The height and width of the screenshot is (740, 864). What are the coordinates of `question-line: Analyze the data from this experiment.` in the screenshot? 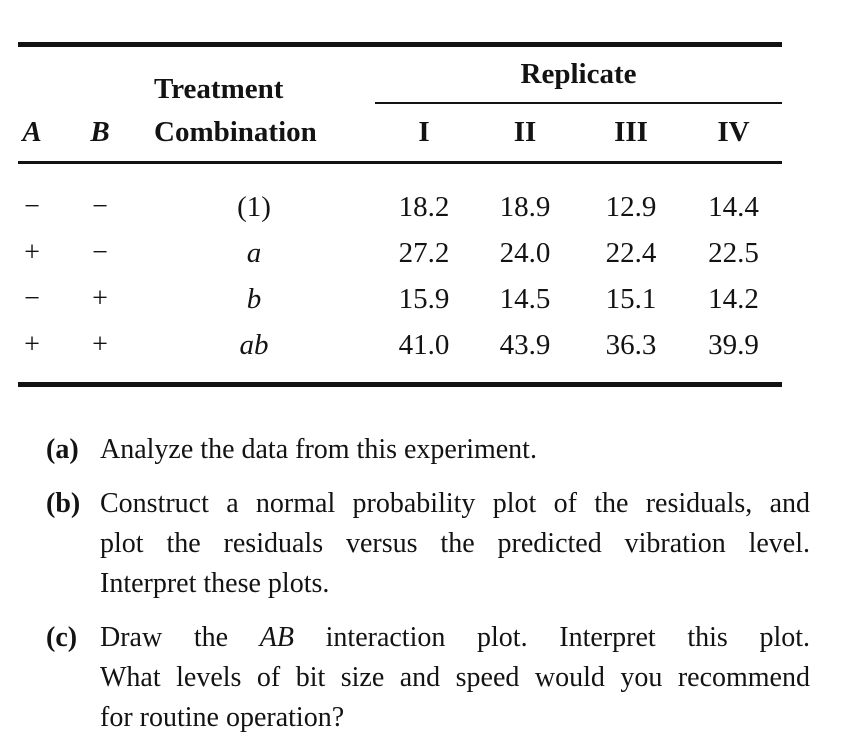 It's located at (455, 450).